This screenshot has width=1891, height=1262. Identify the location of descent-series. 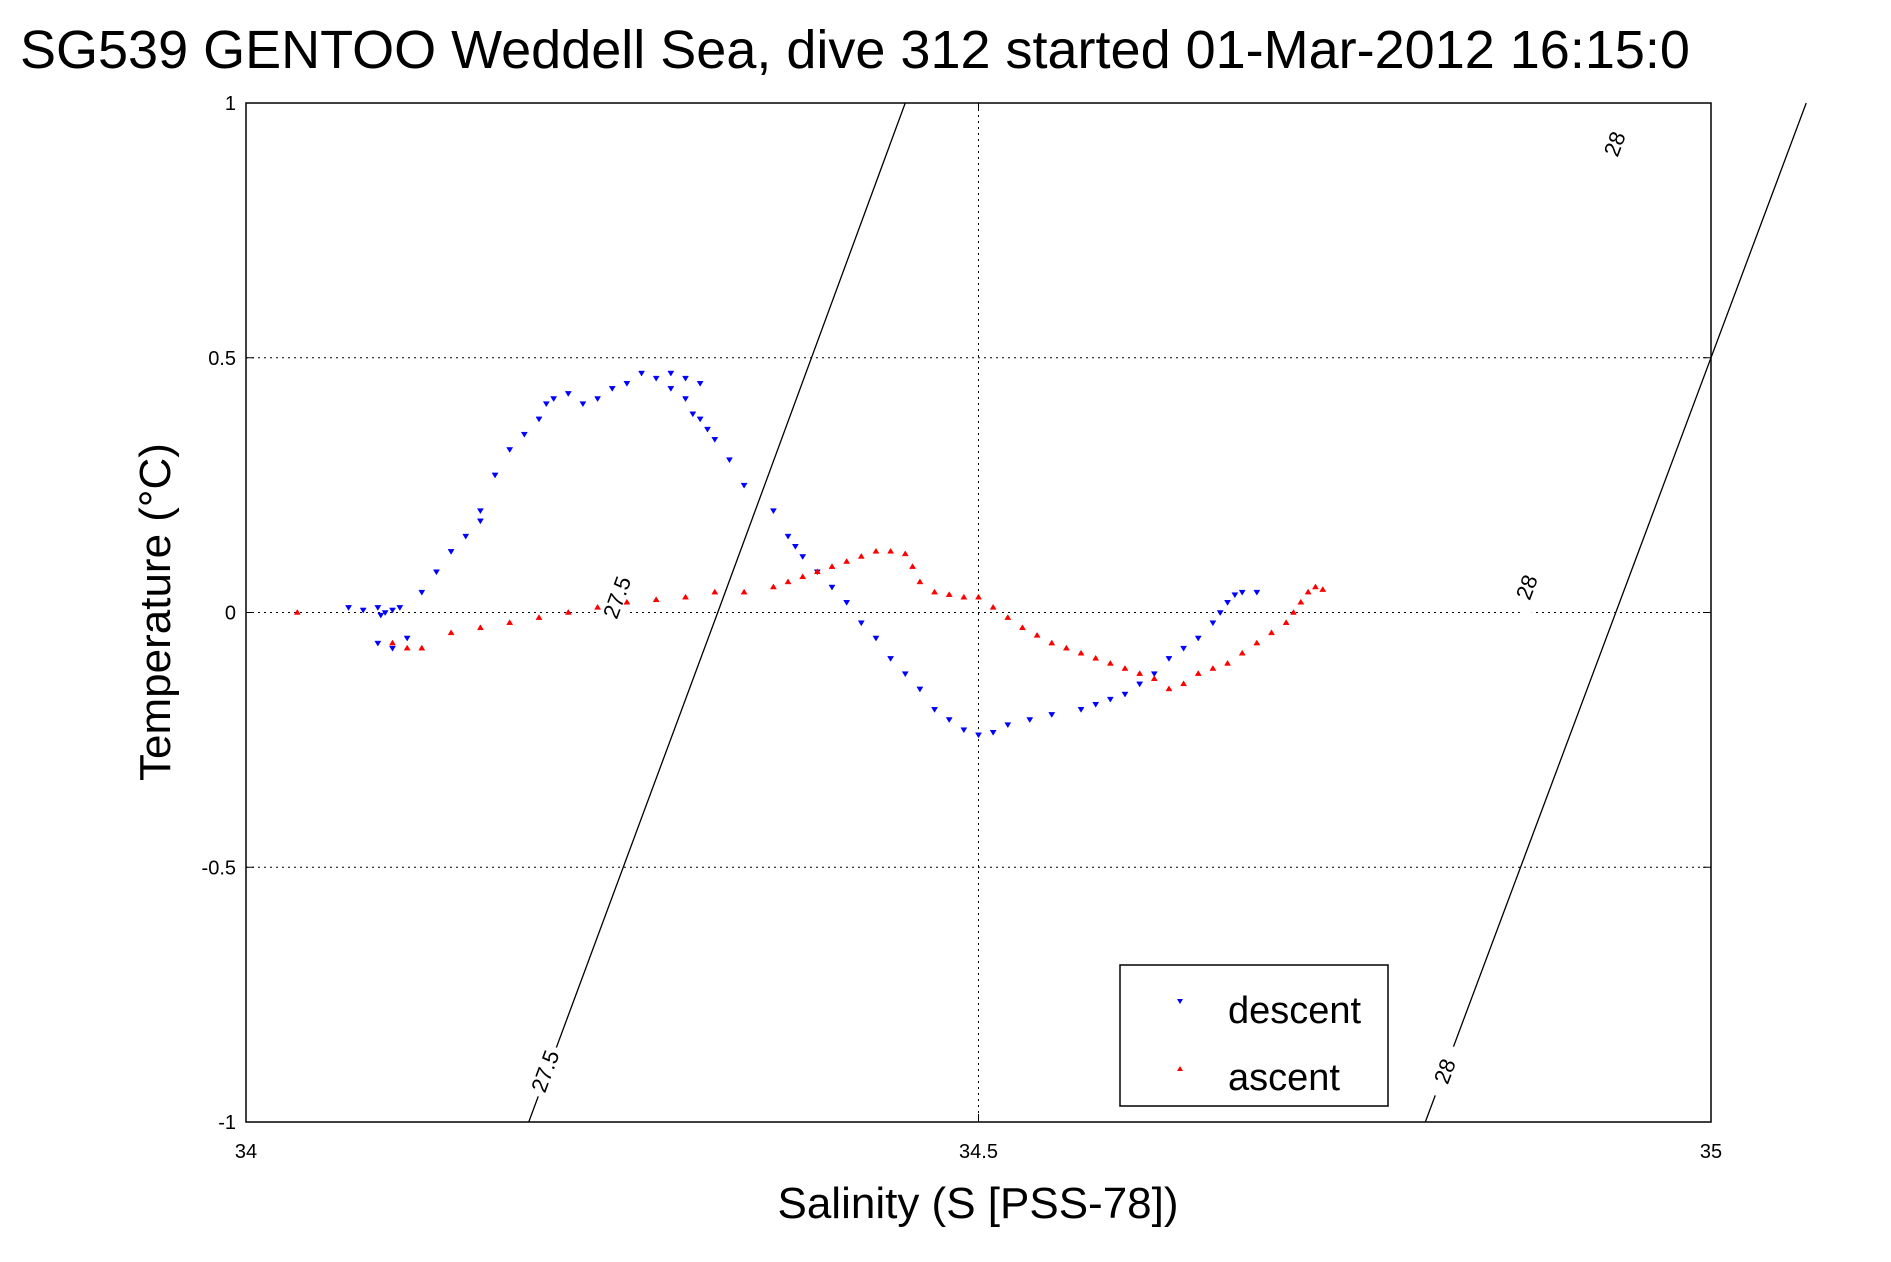
(803, 554).